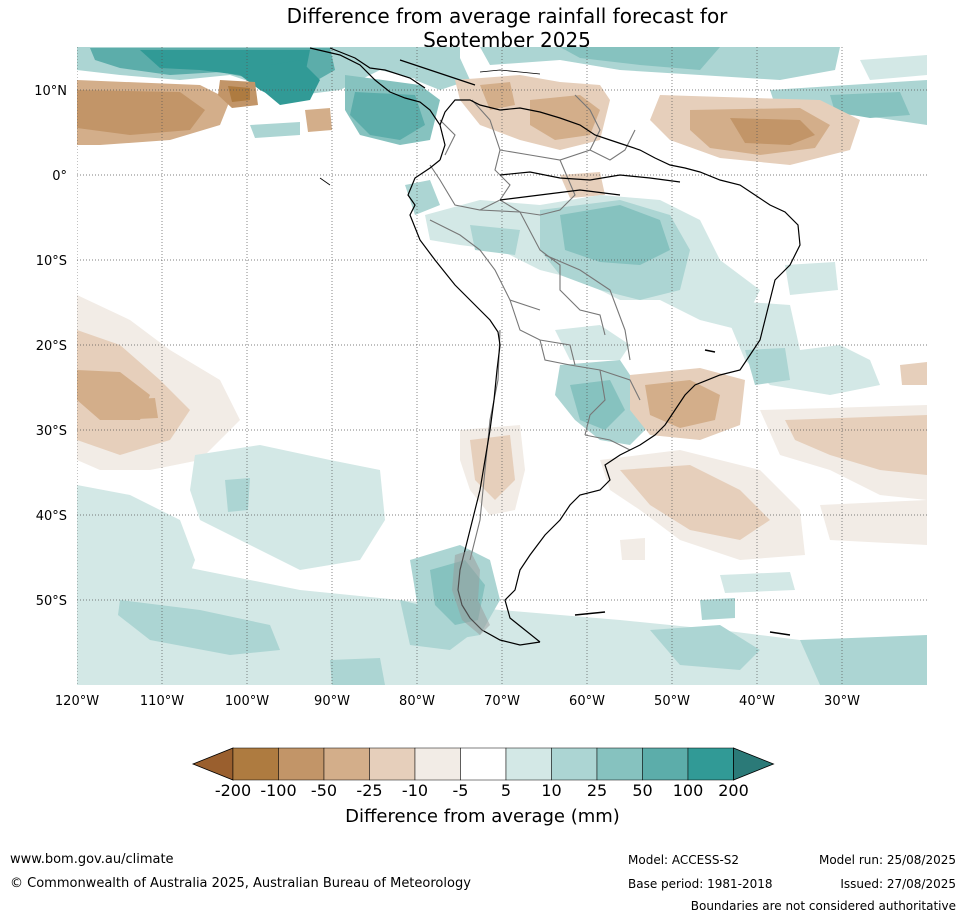  Describe the element at coordinates (247, 701) in the screenshot. I see `lon-label: 100°W` at that location.